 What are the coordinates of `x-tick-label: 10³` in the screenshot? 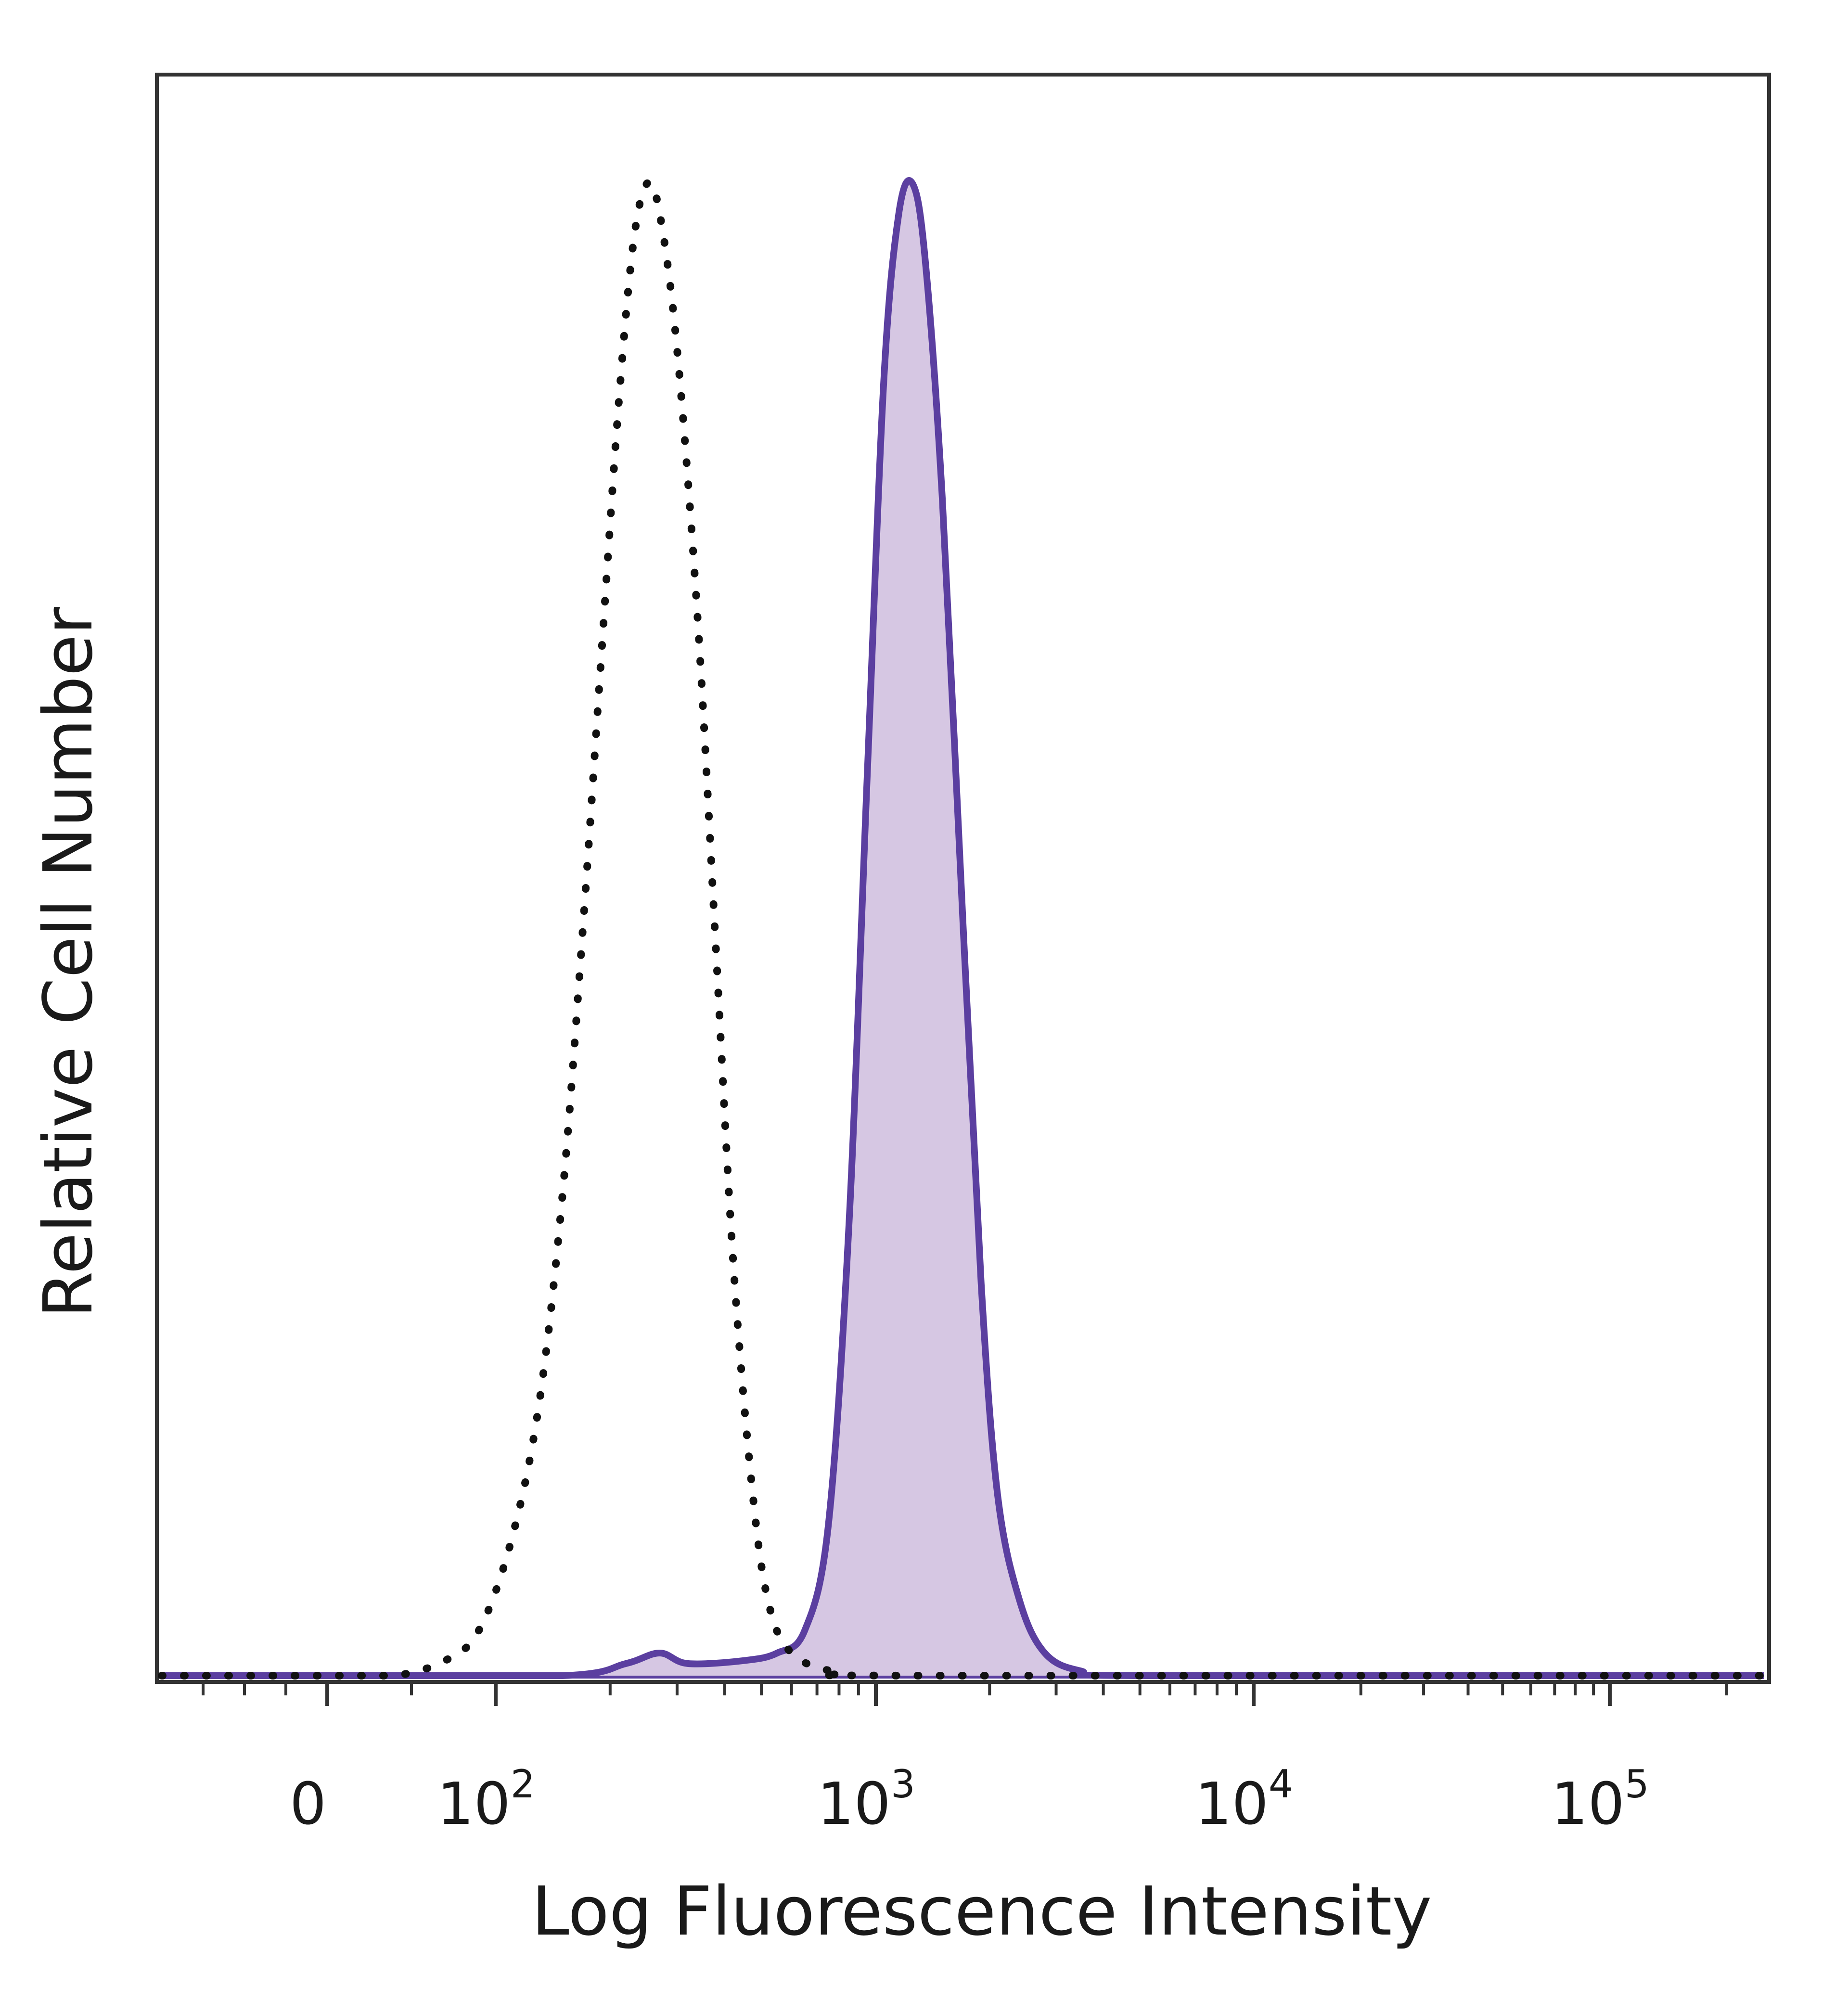 It's located at (866, 1800).